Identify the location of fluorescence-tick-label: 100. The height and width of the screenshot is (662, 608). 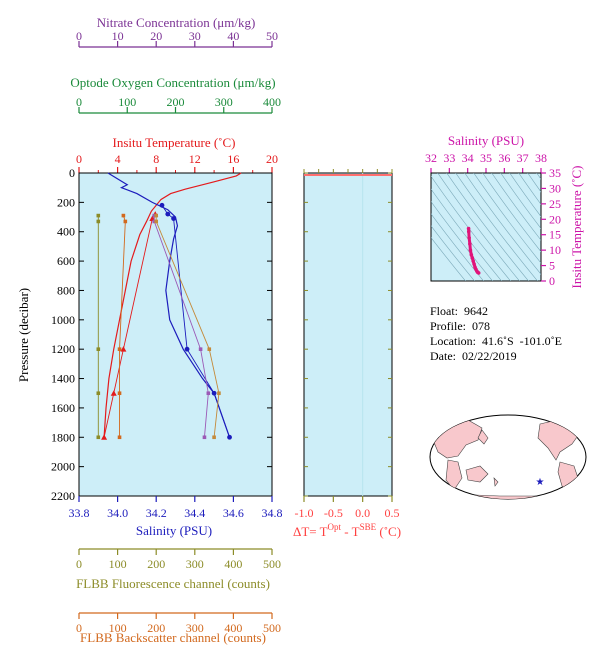
(118, 564).